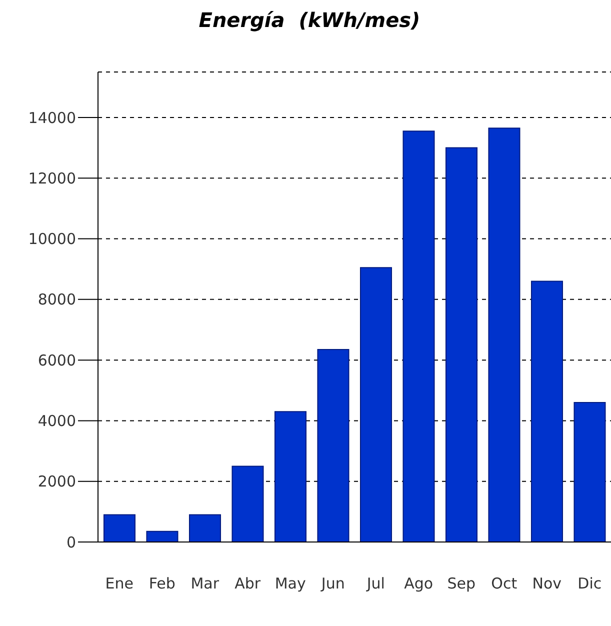 The height and width of the screenshot is (626, 611). What do you see at coordinates (419, 583) in the screenshot?
I see `x-tick-label: Ago` at bounding box center [419, 583].